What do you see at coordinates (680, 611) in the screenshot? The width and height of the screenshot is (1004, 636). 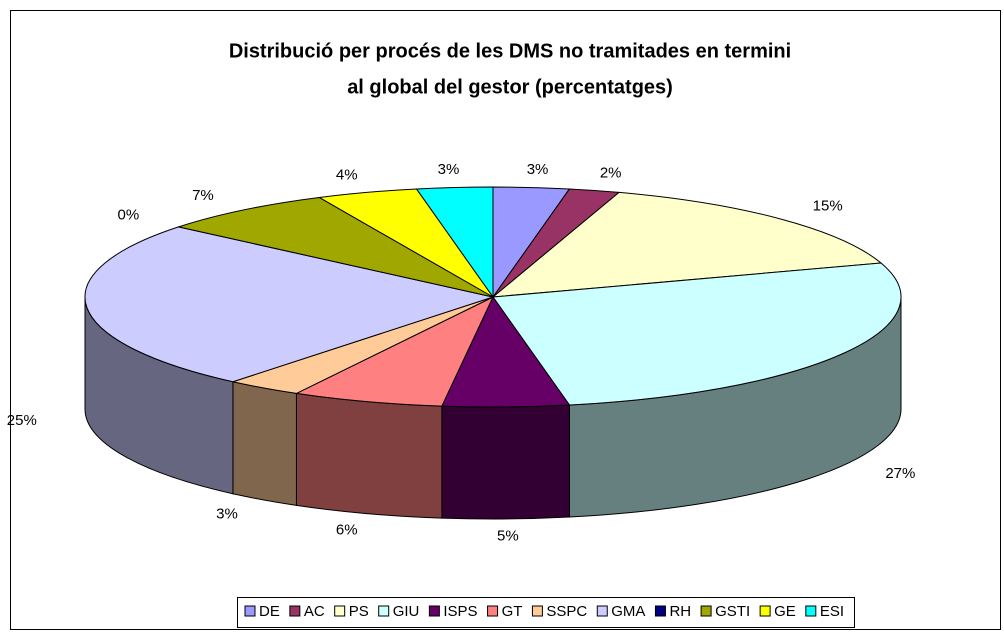 I see `legend-label: RH` at bounding box center [680, 611].